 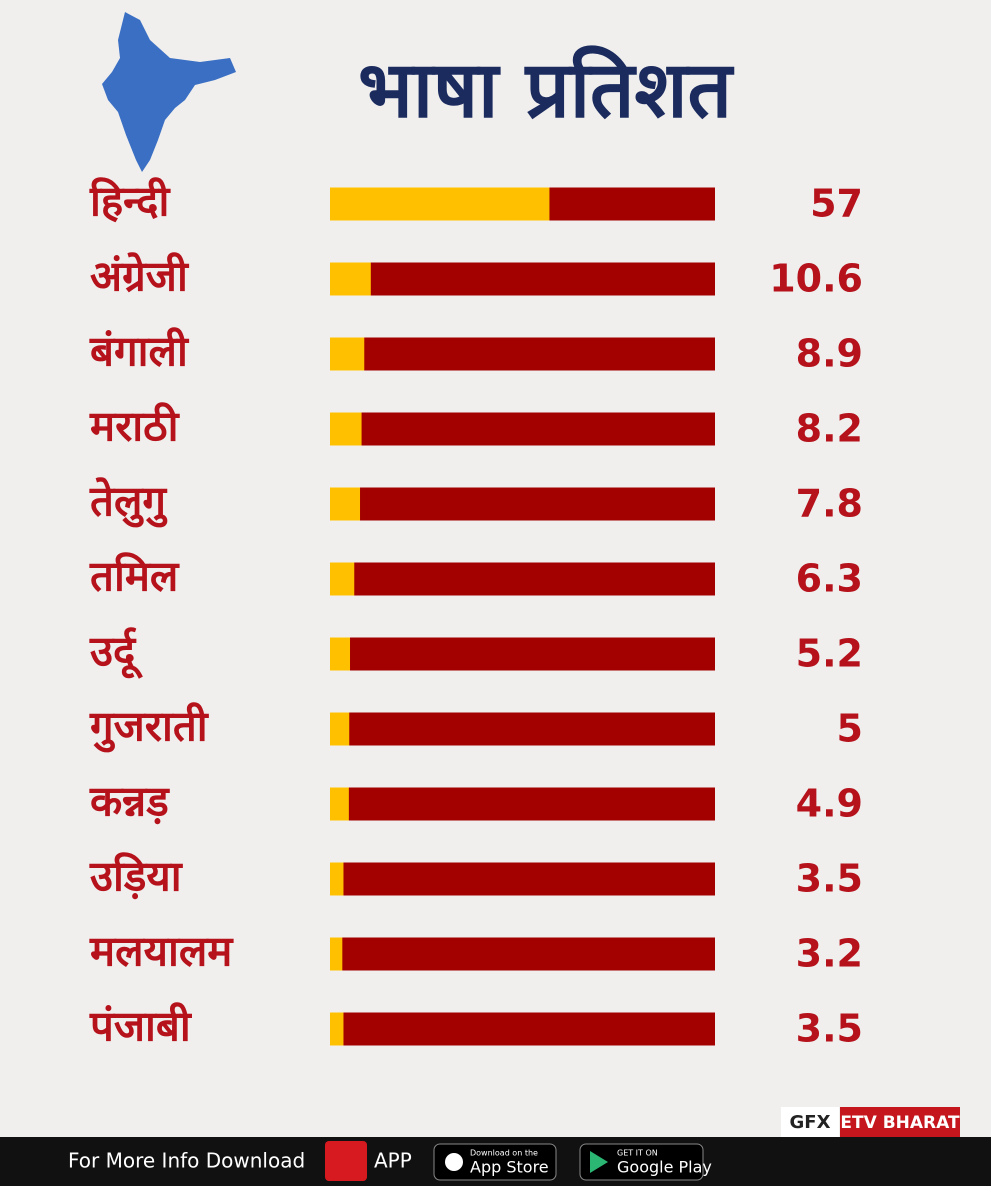 What do you see at coordinates (664, 1167) in the screenshot?
I see `google-play-big: Google Play` at bounding box center [664, 1167].